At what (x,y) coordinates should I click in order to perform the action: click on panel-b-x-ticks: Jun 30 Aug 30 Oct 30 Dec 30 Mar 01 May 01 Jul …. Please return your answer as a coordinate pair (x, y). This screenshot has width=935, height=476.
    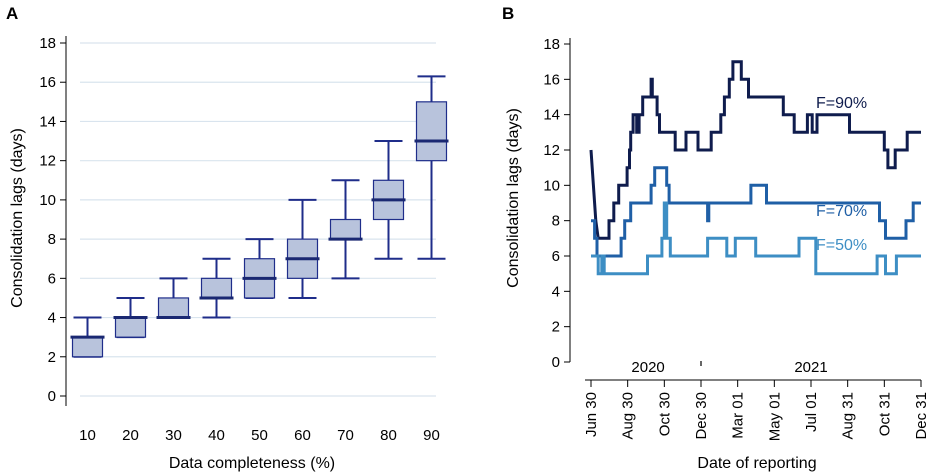
    Looking at the image, I should click on (756, 410).